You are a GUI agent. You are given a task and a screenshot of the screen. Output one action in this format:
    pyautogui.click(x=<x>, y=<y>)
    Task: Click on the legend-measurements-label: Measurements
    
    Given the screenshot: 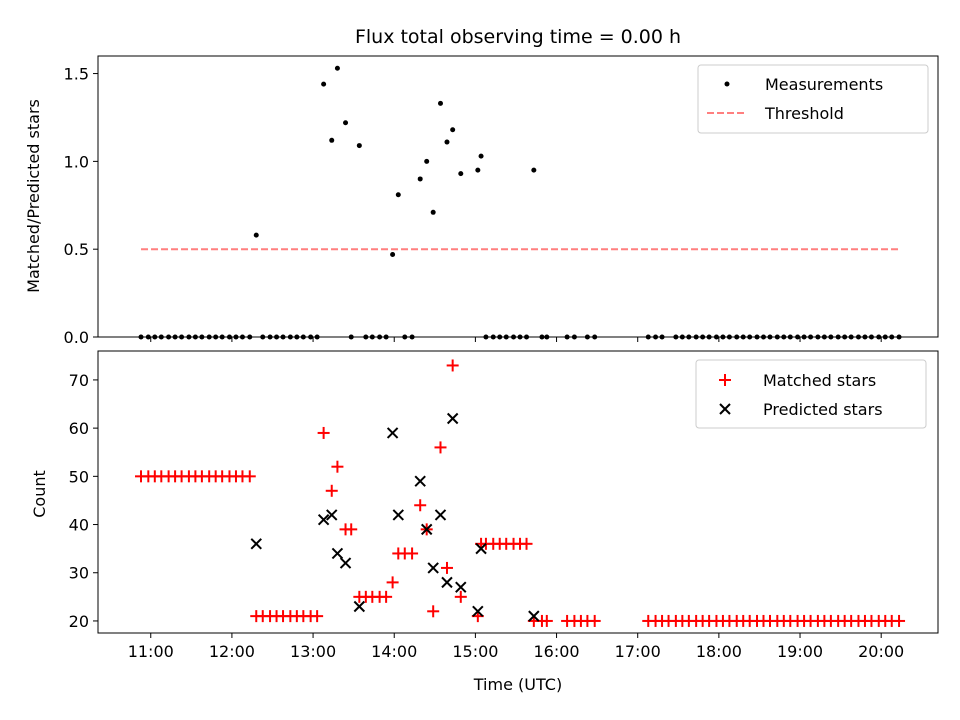 What is the action you would take?
    pyautogui.click(x=824, y=84)
    